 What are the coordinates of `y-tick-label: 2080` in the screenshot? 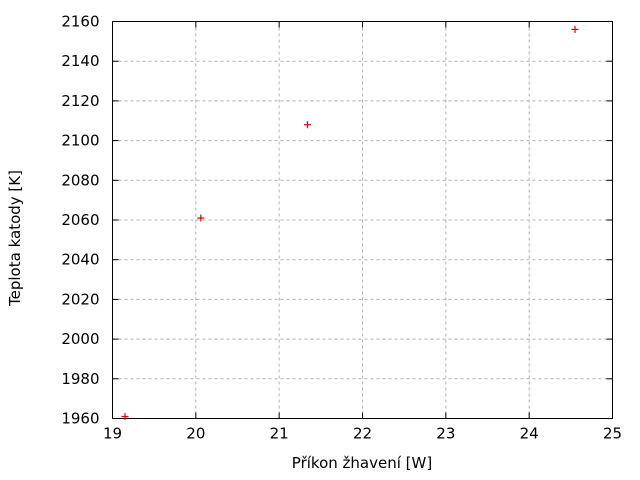 It's located at (80, 180).